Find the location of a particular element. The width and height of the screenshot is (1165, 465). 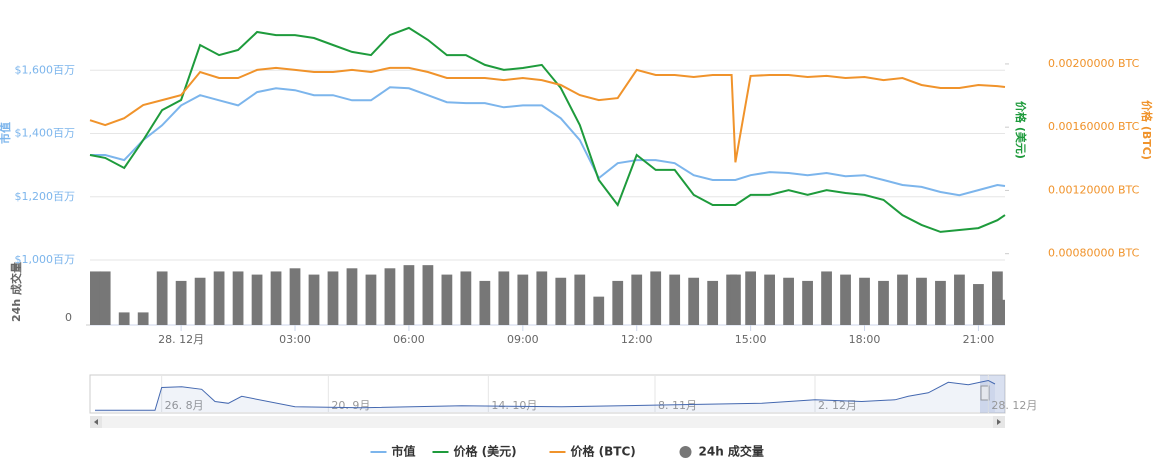

x-tick-label: 28. 12月 is located at coordinates (181, 339).